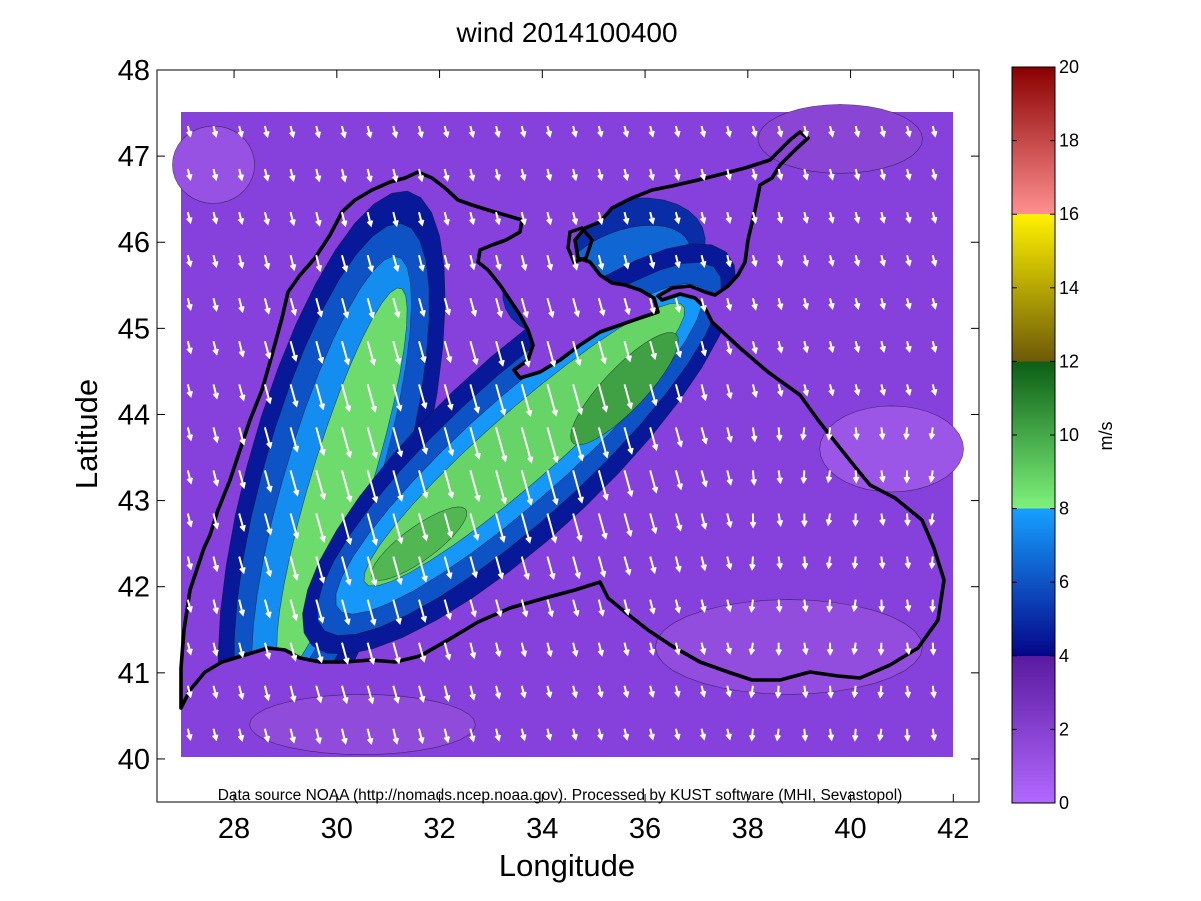 The height and width of the screenshot is (901, 1201). What do you see at coordinates (624, 389) in the screenshot?
I see `contour-central-peak` at bounding box center [624, 389].